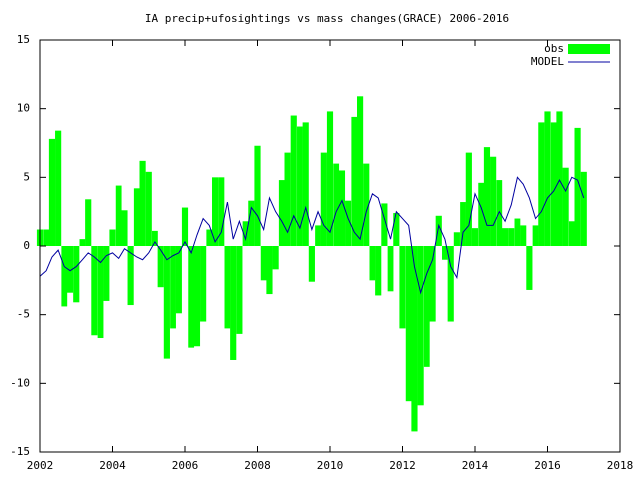 The width and height of the screenshot is (640, 480). What do you see at coordinates (23, 39) in the screenshot?
I see `y-tick-label: 15` at bounding box center [23, 39].